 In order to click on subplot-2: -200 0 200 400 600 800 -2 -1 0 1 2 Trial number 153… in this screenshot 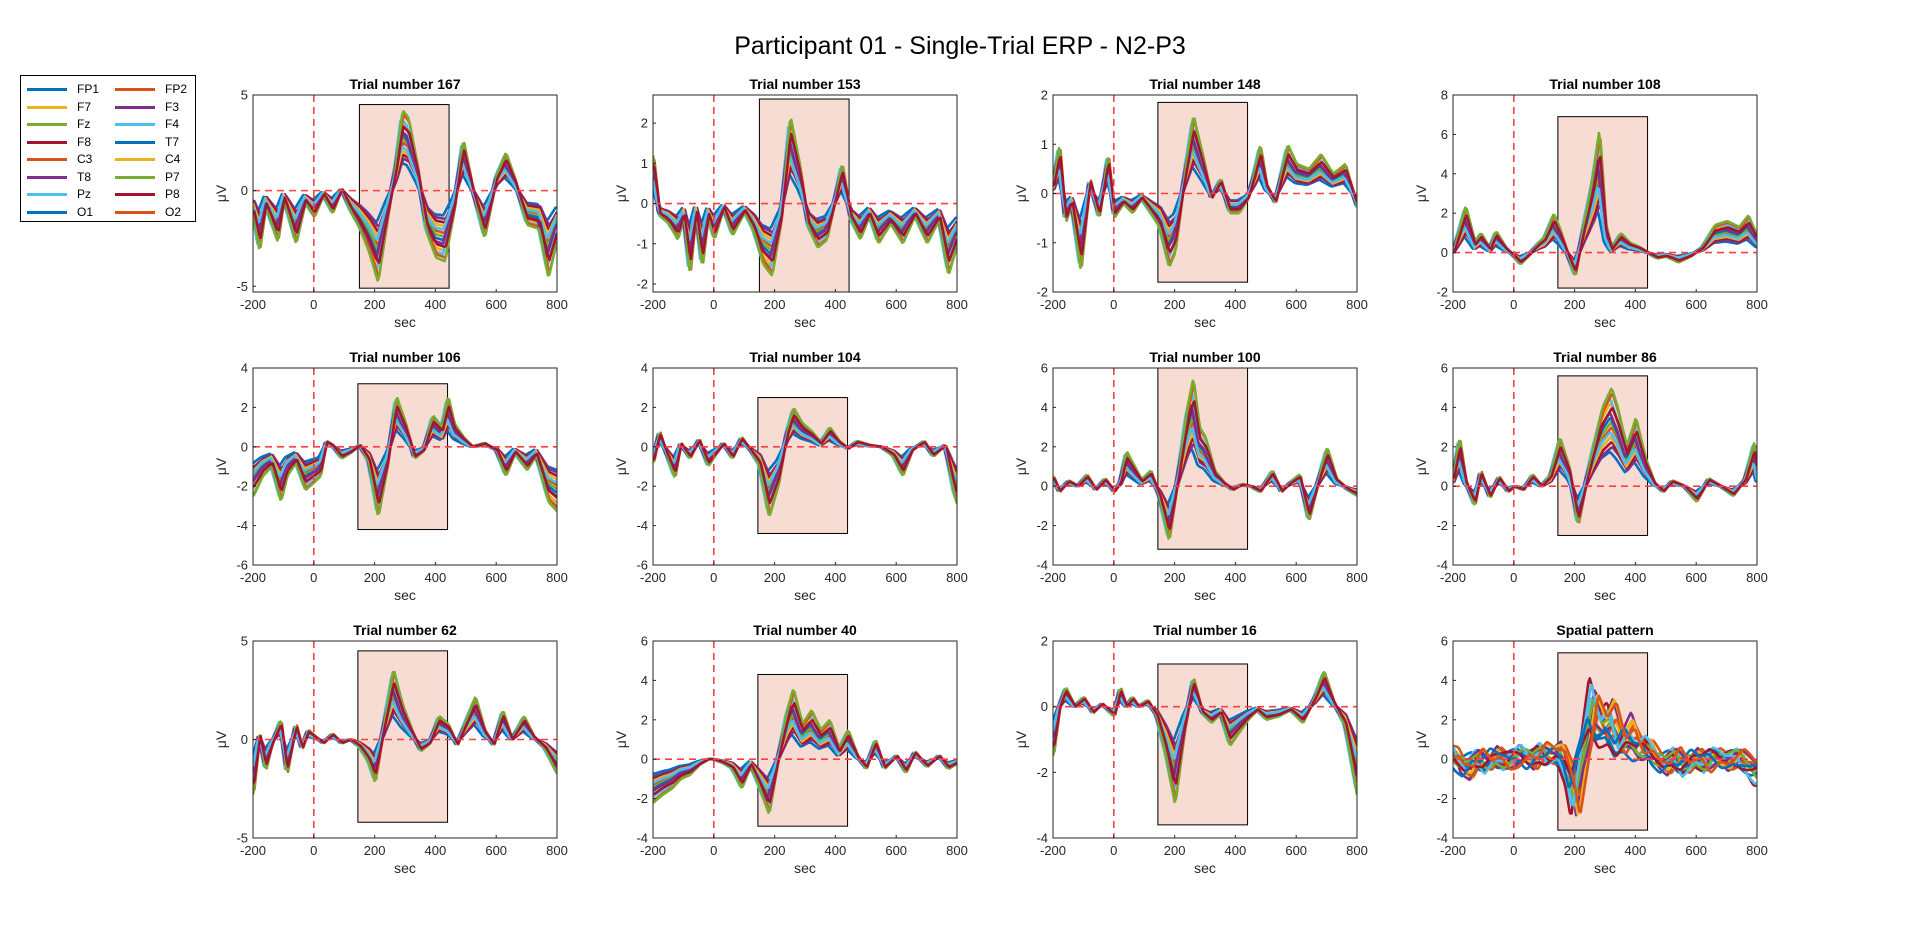, I will do `click(790, 203)`.